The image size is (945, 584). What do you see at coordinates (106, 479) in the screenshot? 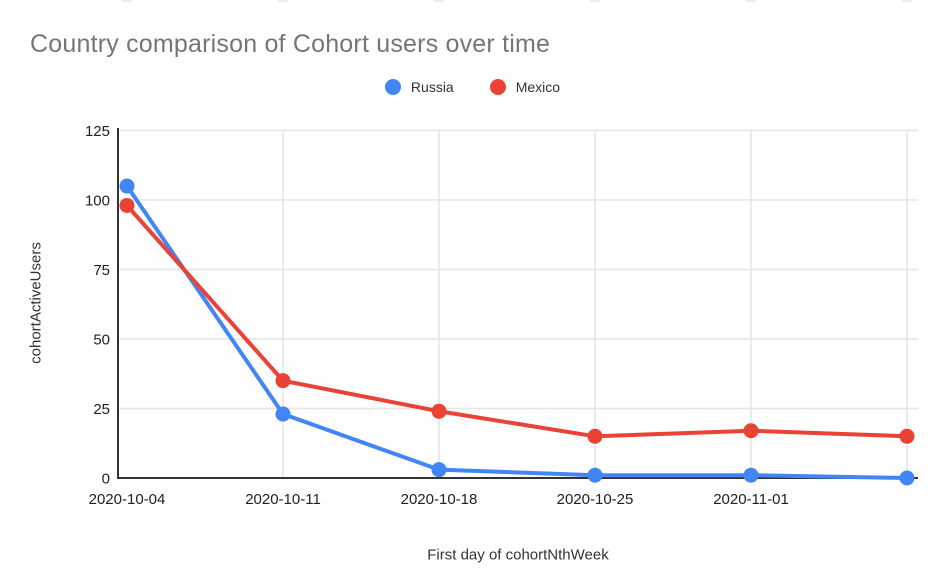
I see `y-tick-label: 0` at bounding box center [106, 479].